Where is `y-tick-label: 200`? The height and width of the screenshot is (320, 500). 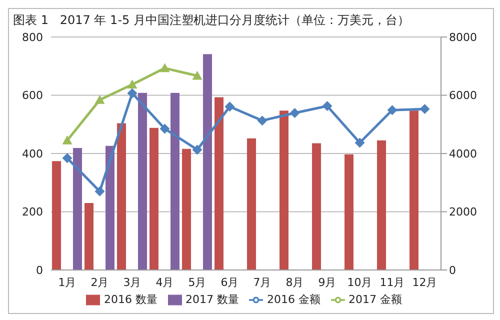
y-tick-label: 200 is located at coordinates (32, 212).